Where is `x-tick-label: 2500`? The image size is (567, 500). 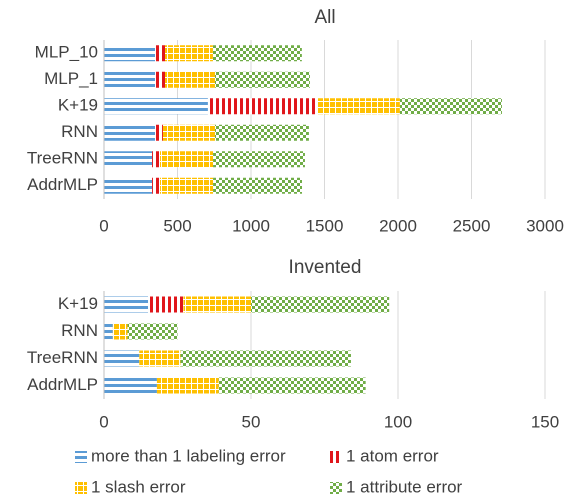 x-tick-label: 2500 is located at coordinates (472, 225).